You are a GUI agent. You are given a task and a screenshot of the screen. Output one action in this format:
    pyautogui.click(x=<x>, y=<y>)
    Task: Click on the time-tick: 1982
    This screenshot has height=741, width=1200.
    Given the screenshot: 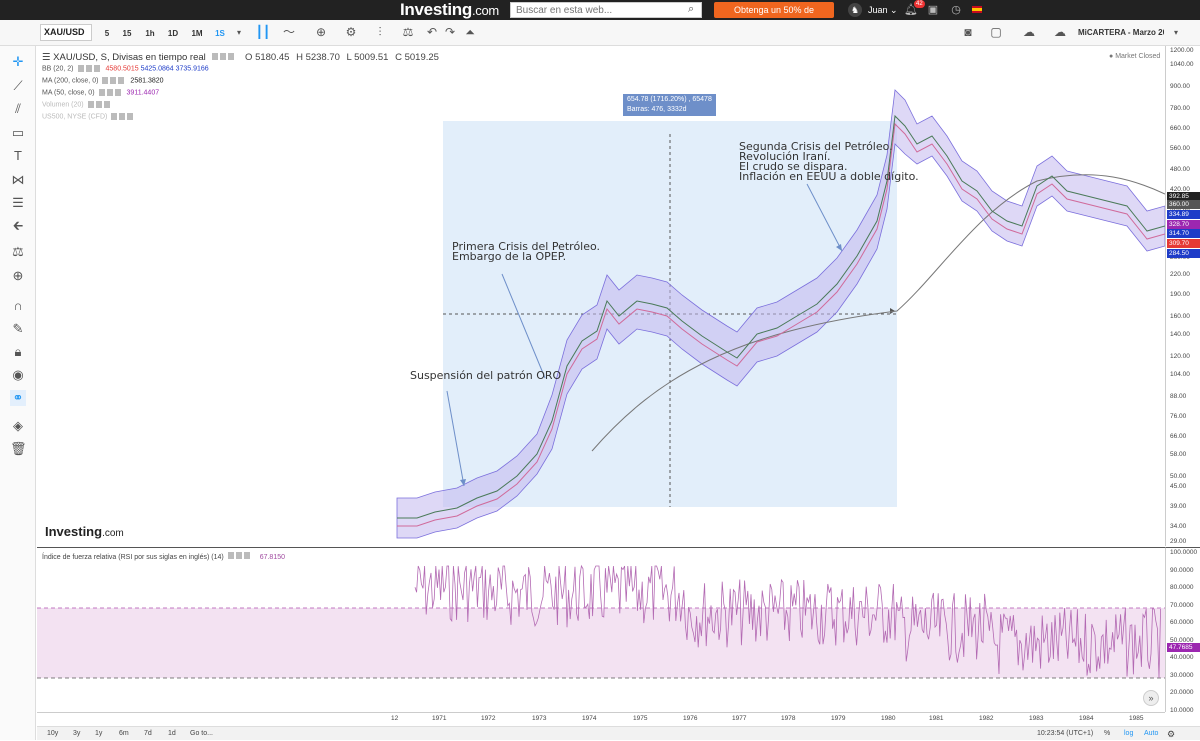 What is the action you would take?
    pyautogui.click(x=986, y=718)
    